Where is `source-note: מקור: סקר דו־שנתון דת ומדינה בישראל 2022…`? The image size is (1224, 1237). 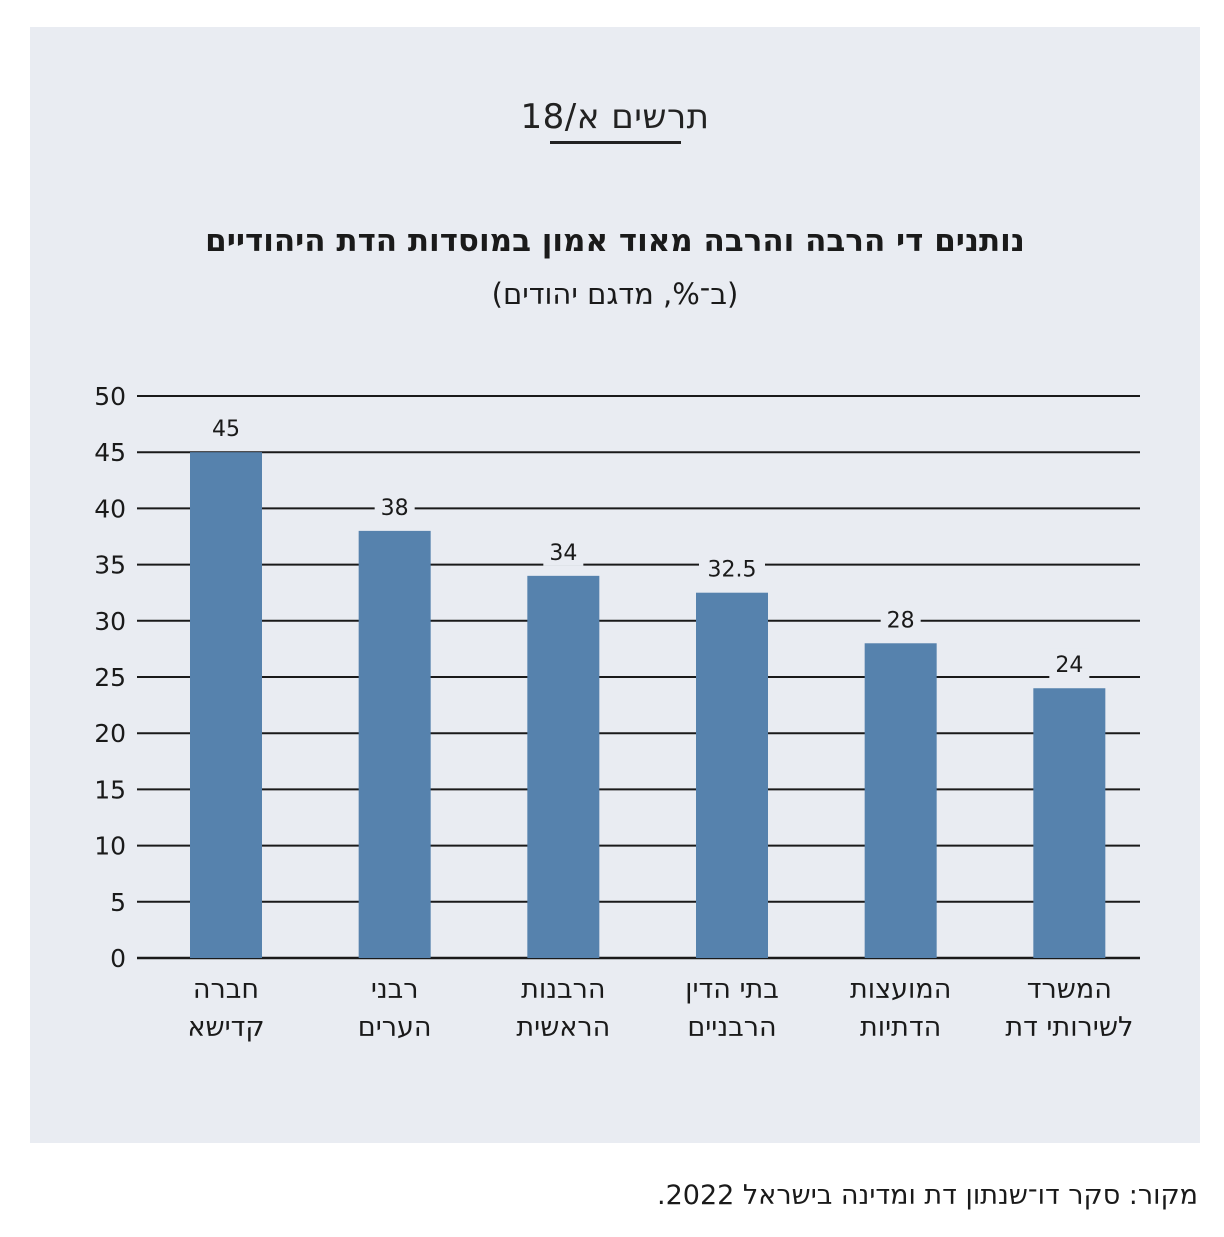 source-note: מקור: סקר דו־שנתון דת ומדינה בישראל 2022… is located at coordinates (927, 1195).